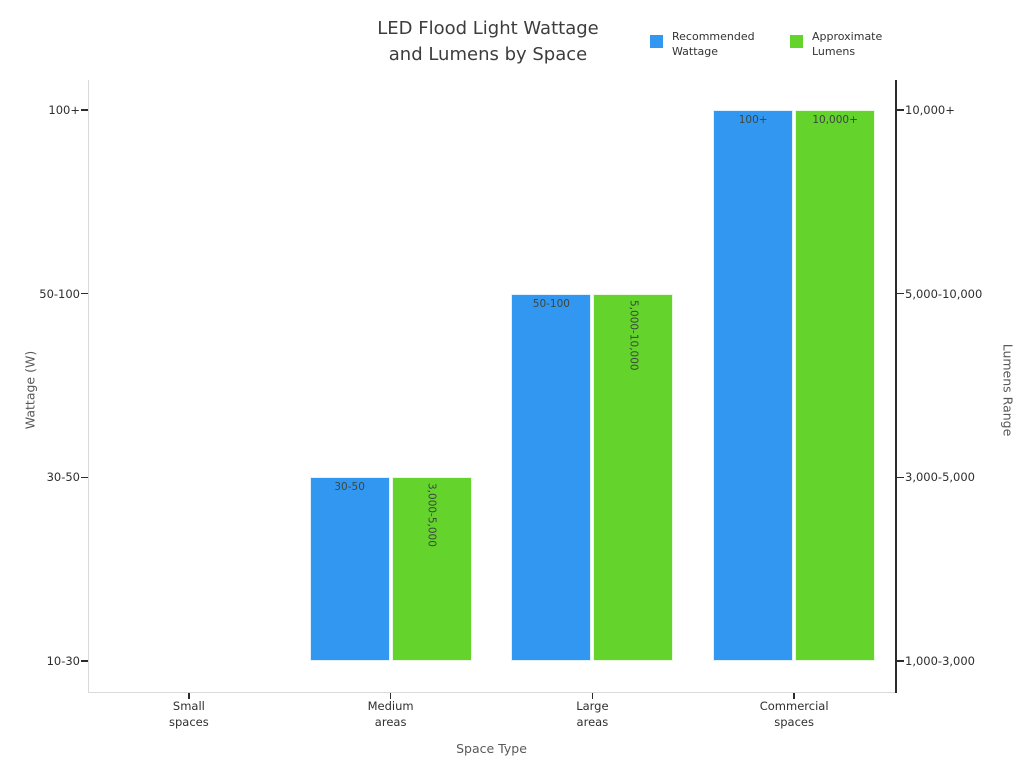  What do you see at coordinates (847, 44) in the screenshot?
I see `legend-label-approximate-lumens: Approximate Lumens` at bounding box center [847, 44].